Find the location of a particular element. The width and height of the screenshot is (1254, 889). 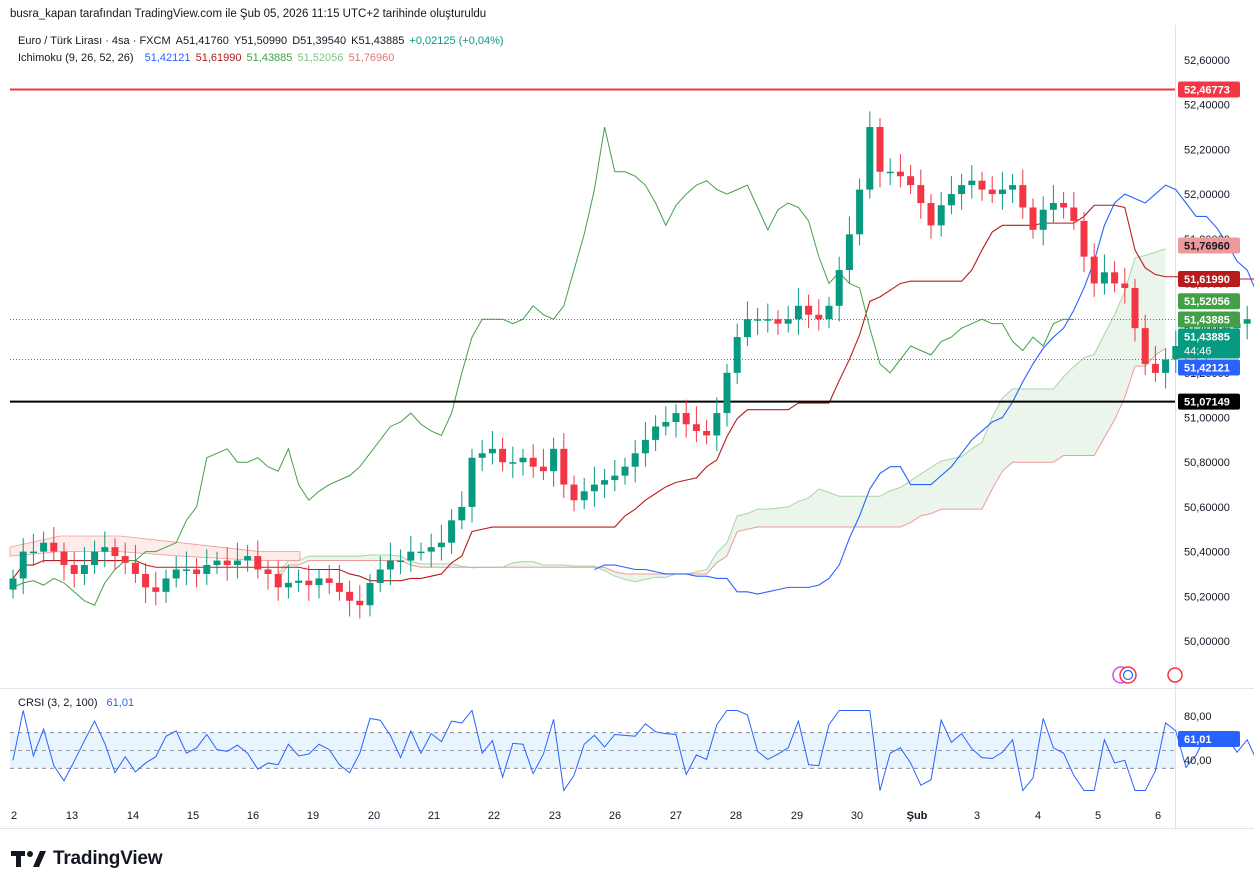

crsi-title: CRSI (3, 2, 100) is located at coordinates (58, 703).